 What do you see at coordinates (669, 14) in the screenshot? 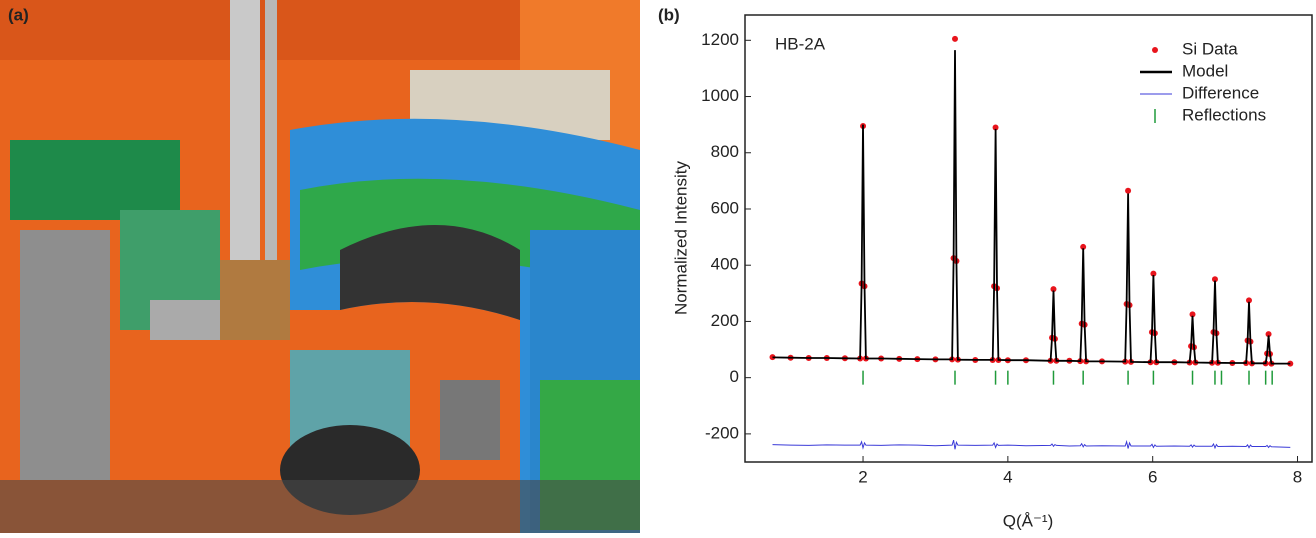
I see `panel-label: (b)` at bounding box center [669, 14].